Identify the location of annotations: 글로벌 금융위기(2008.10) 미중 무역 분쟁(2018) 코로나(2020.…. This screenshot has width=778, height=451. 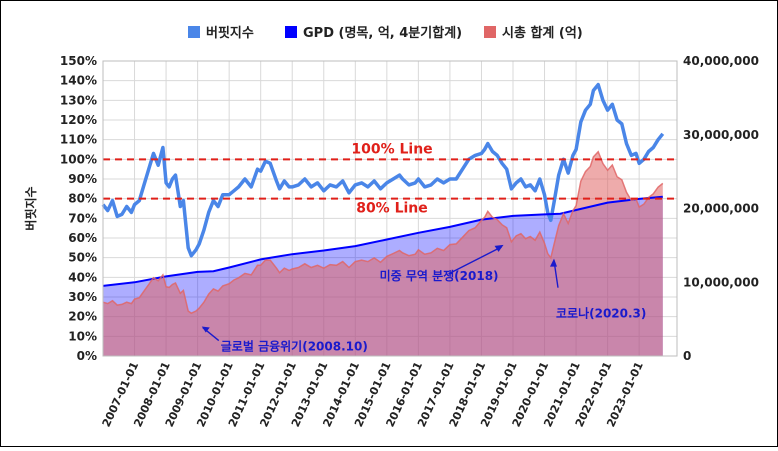
(423, 299).